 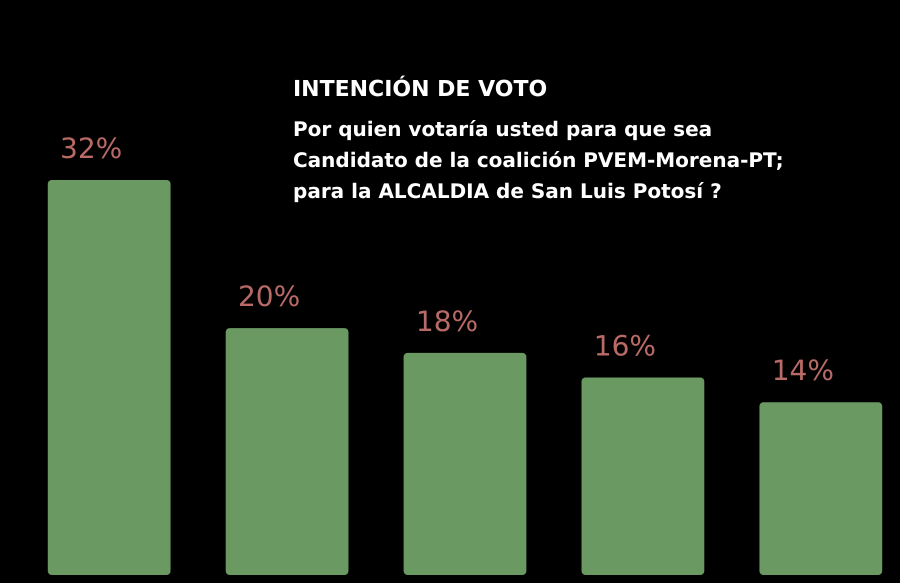 What do you see at coordinates (625, 346) in the screenshot?
I see `data-label: 16%` at bounding box center [625, 346].